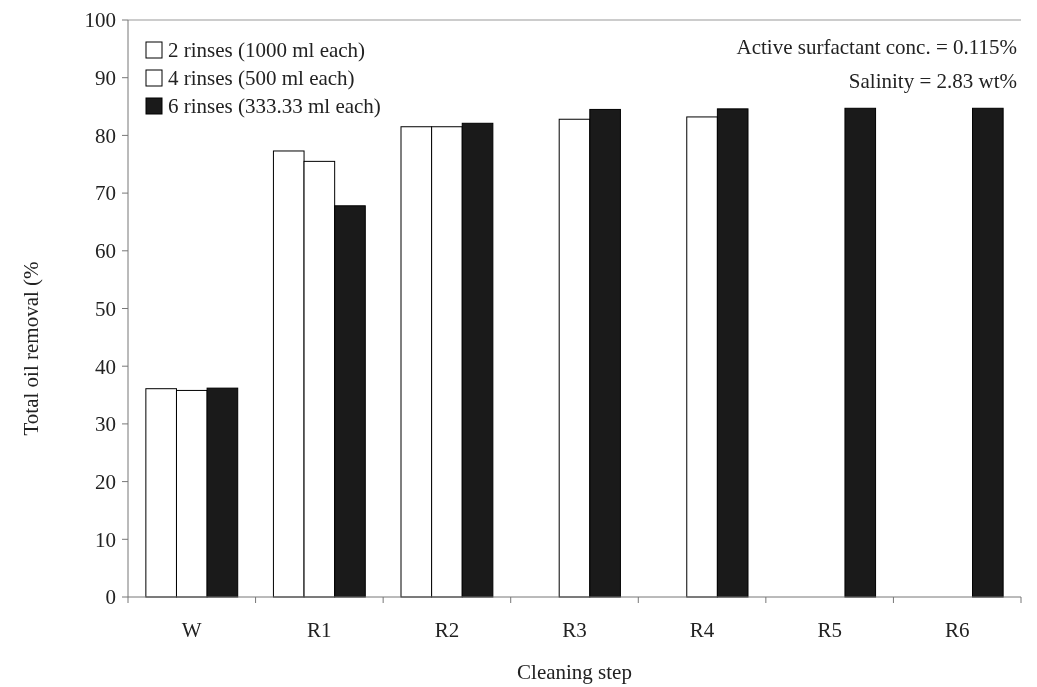 Image resolution: width=1037 pixels, height=687 pixels. What do you see at coordinates (957, 630) in the screenshot?
I see `x-tick-label: R6` at bounding box center [957, 630].